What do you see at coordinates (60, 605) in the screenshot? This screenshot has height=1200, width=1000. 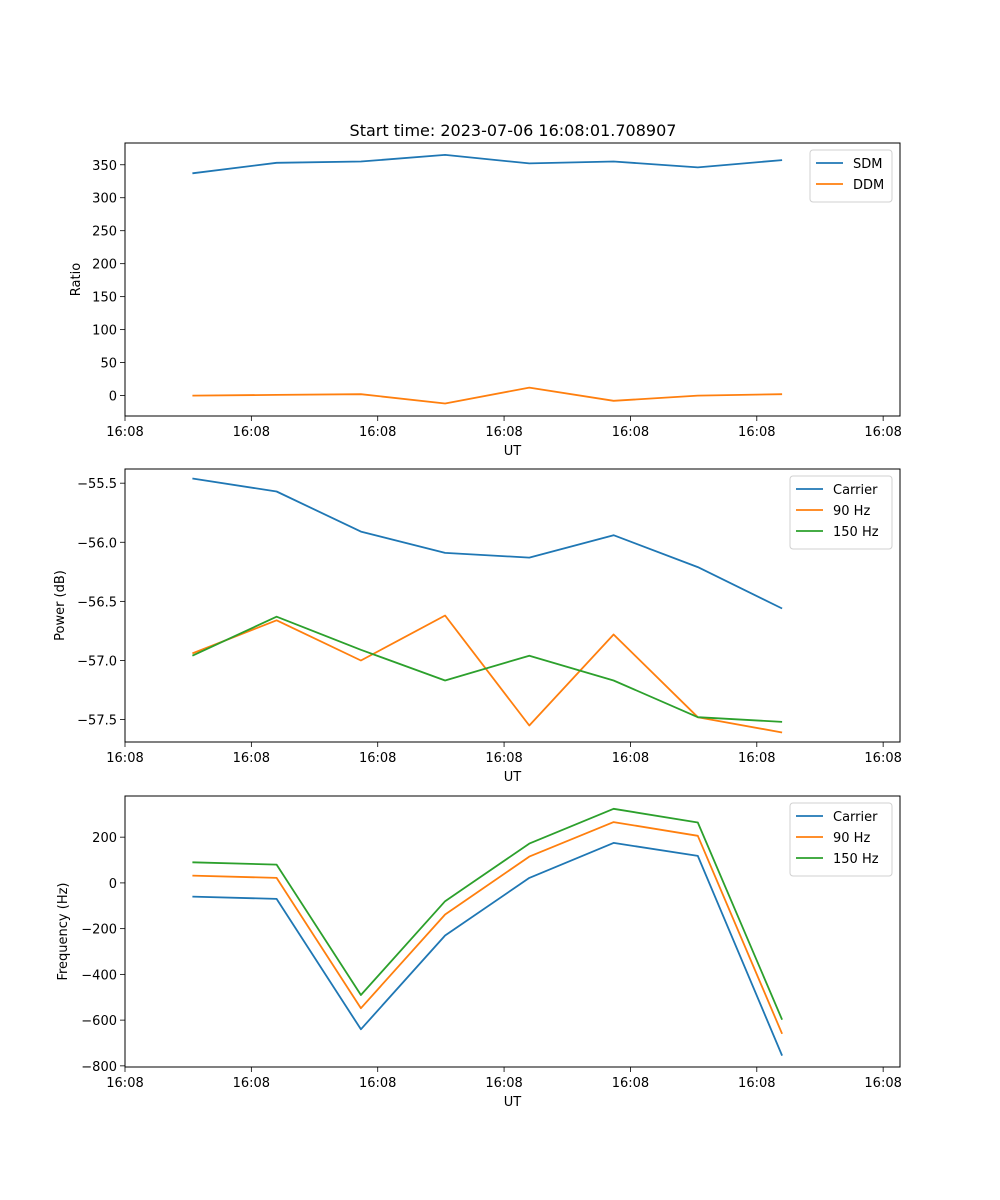 I see `y-axis-label: Power (dB)` at bounding box center [60, 605].